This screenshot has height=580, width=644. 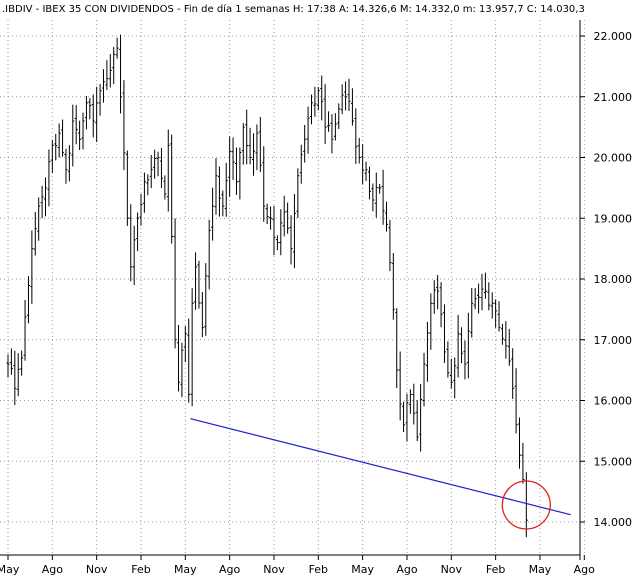 I want to click on highlight-circle, so click(x=526, y=505).